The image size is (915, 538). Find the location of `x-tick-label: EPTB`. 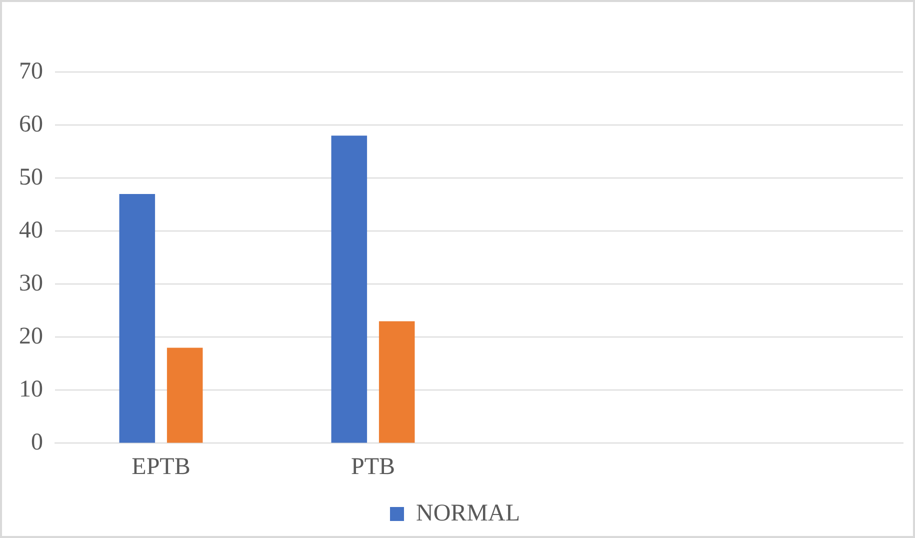

x-tick-label: EPTB is located at coordinates (161, 467).